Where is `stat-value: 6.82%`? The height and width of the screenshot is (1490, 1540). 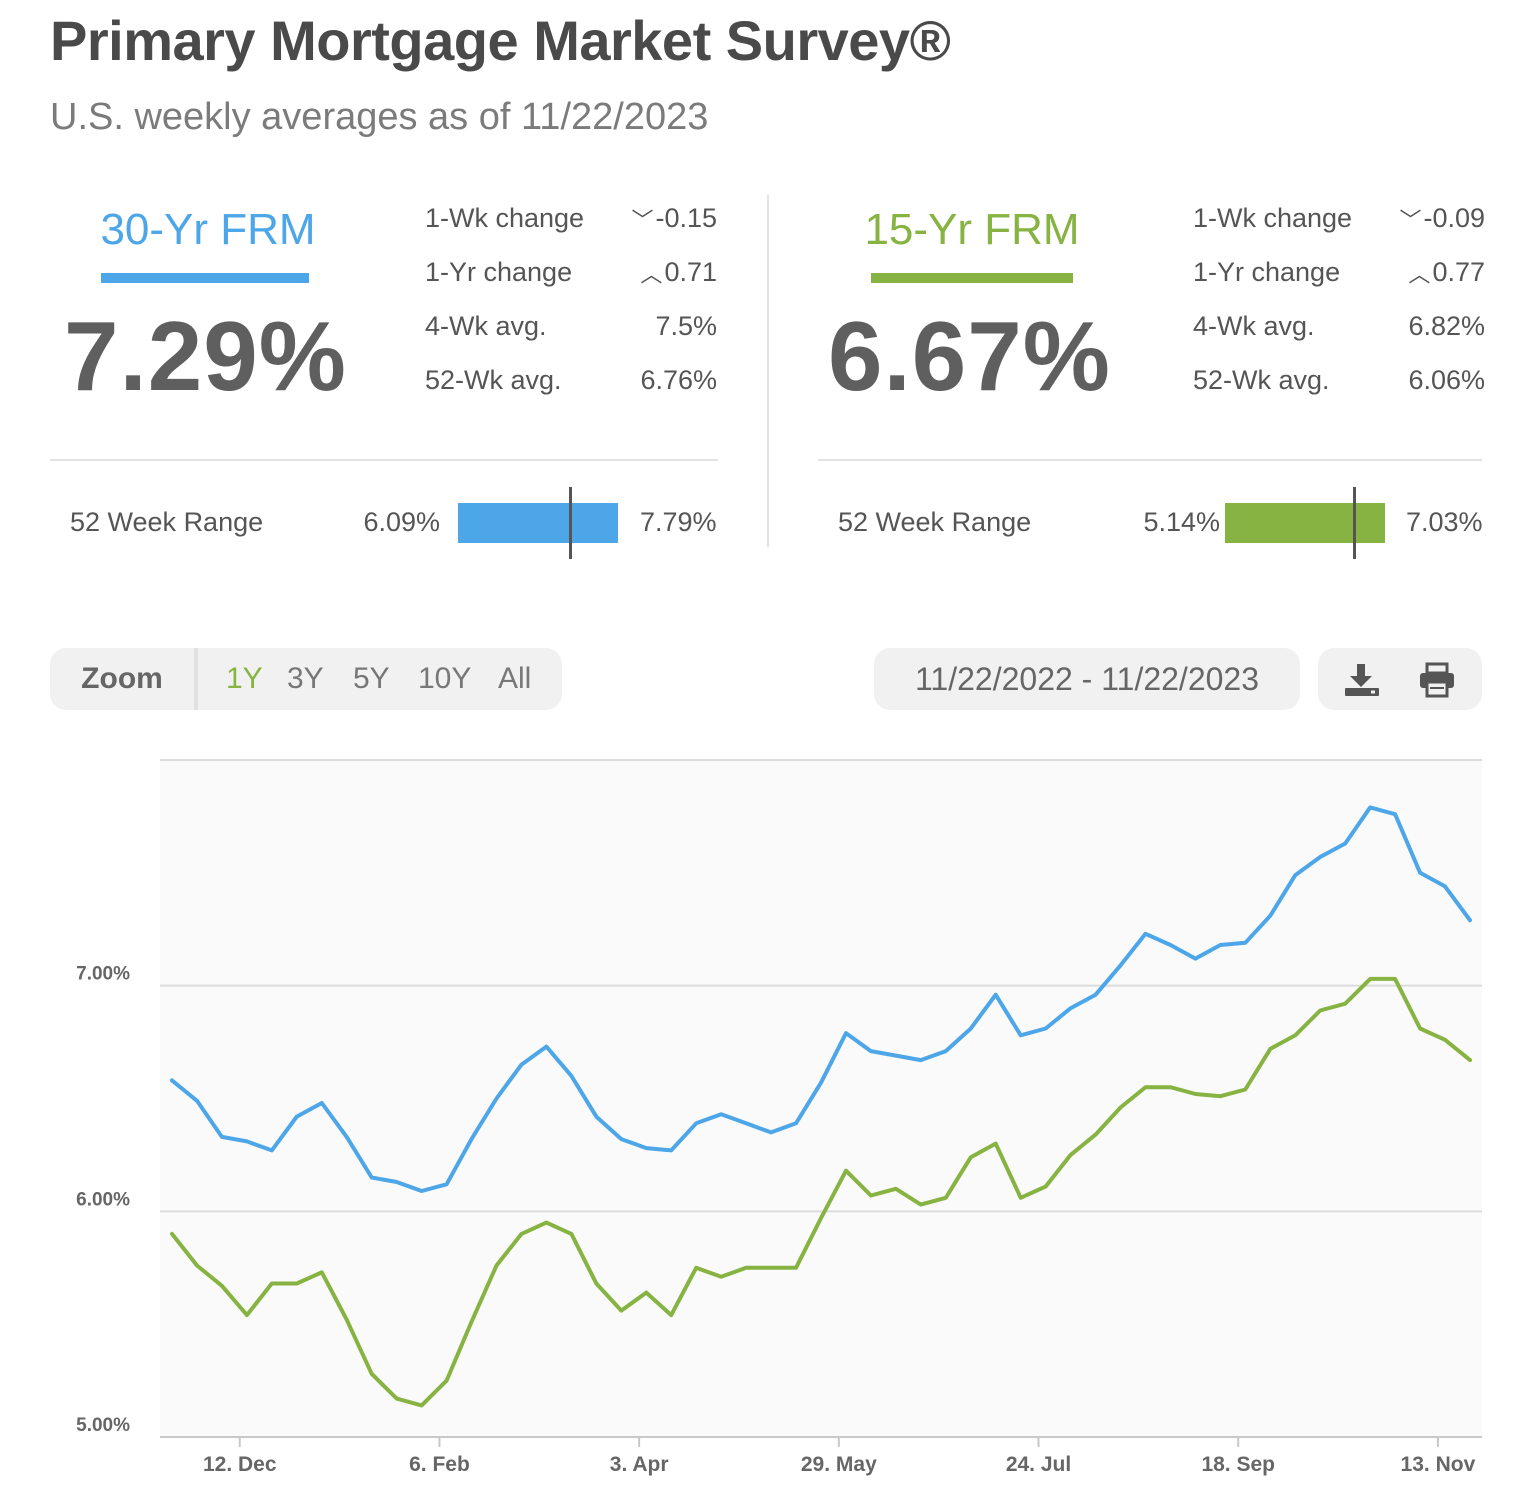
stat-value: 6.82% is located at coordinates (1446, 326).